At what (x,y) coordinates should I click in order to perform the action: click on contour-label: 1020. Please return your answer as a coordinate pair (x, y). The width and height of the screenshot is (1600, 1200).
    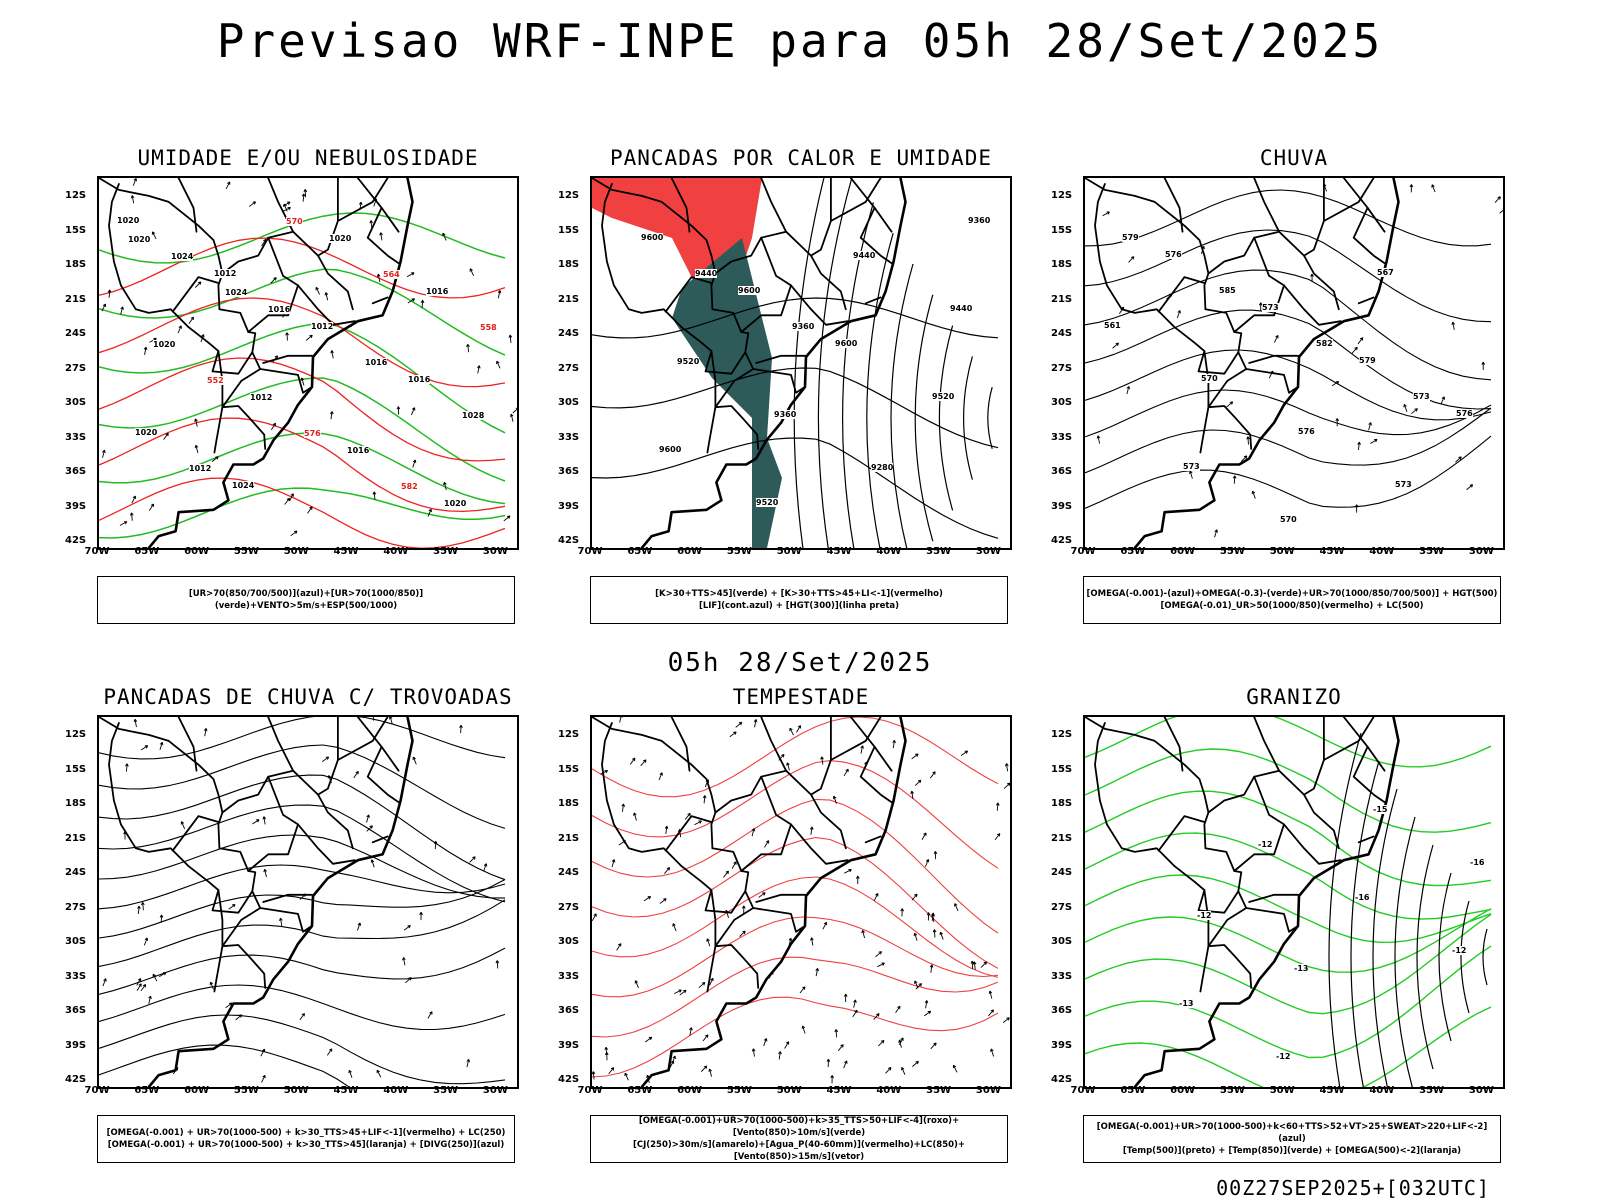
    Looking at the image, I should click on (139, 239).